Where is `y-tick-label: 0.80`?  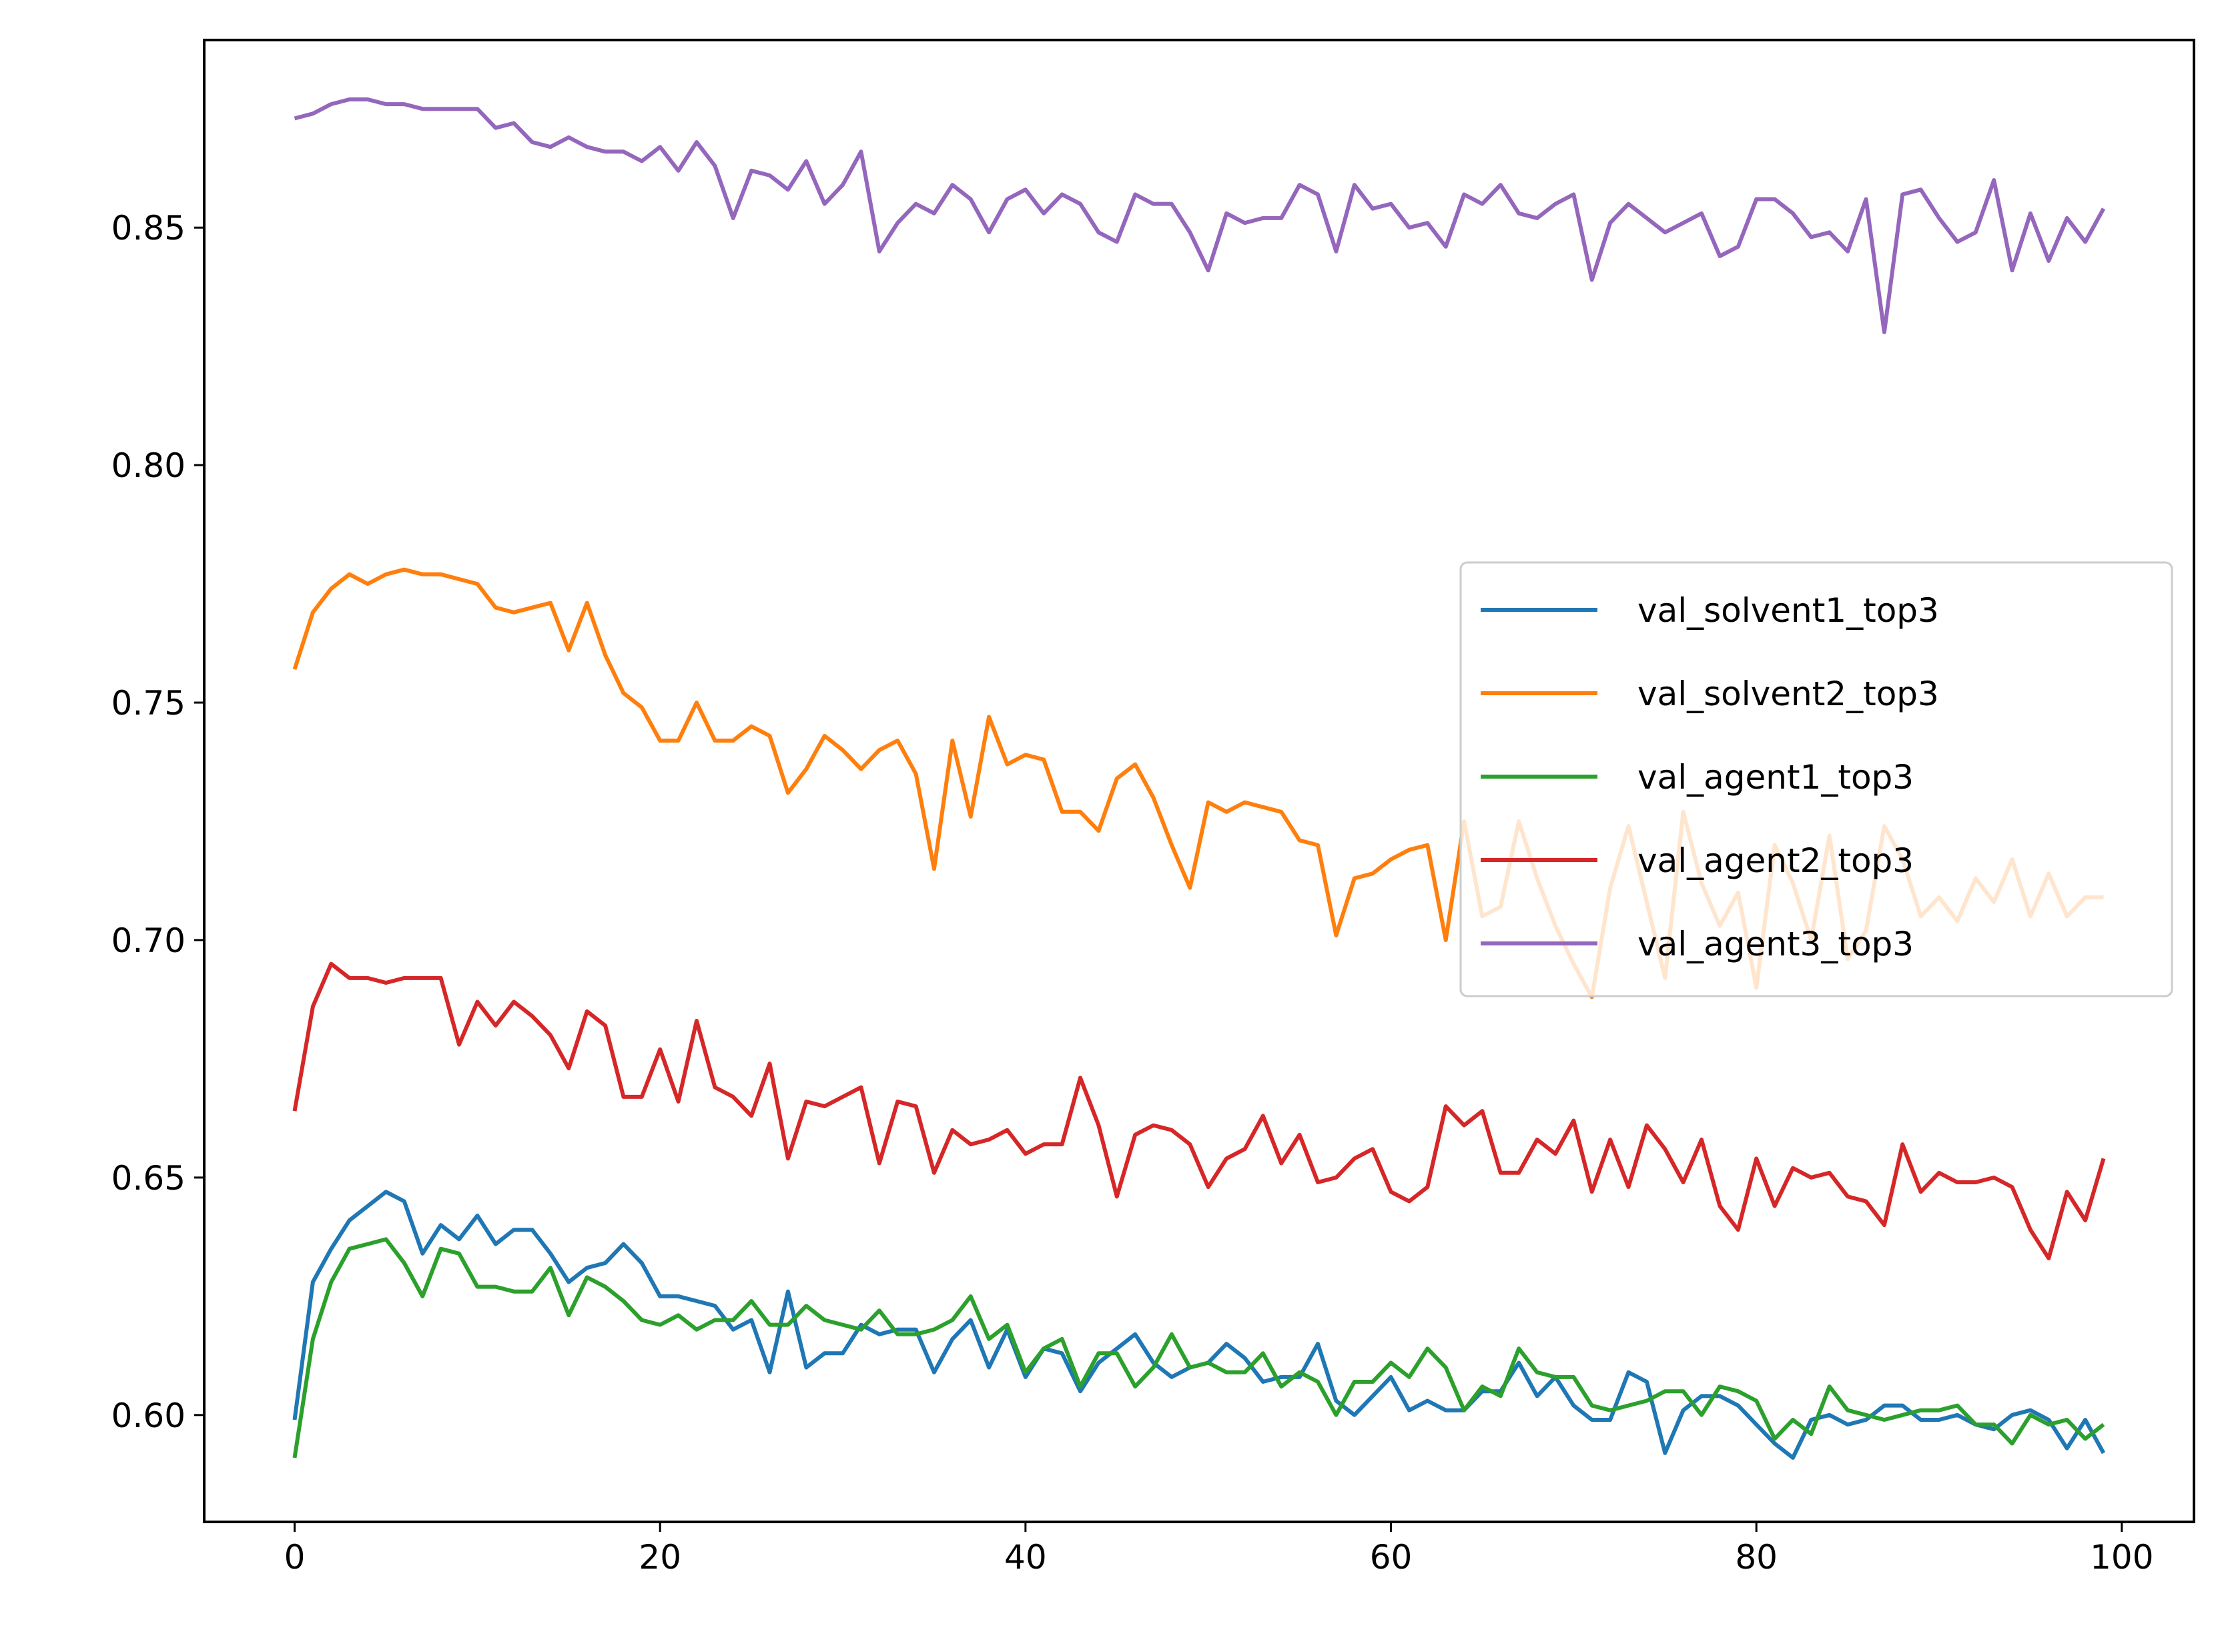
y-tick-label: 0.80 is located at coordinates (148, 465).